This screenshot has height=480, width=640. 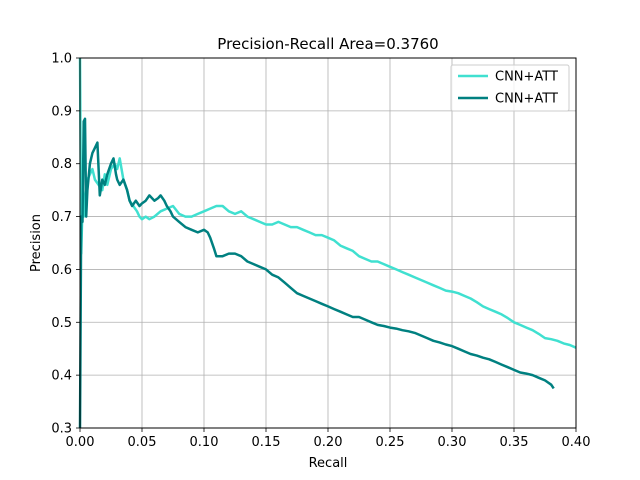 I want to click on y-tick-label: 0.5, so click(x=61, y=323).